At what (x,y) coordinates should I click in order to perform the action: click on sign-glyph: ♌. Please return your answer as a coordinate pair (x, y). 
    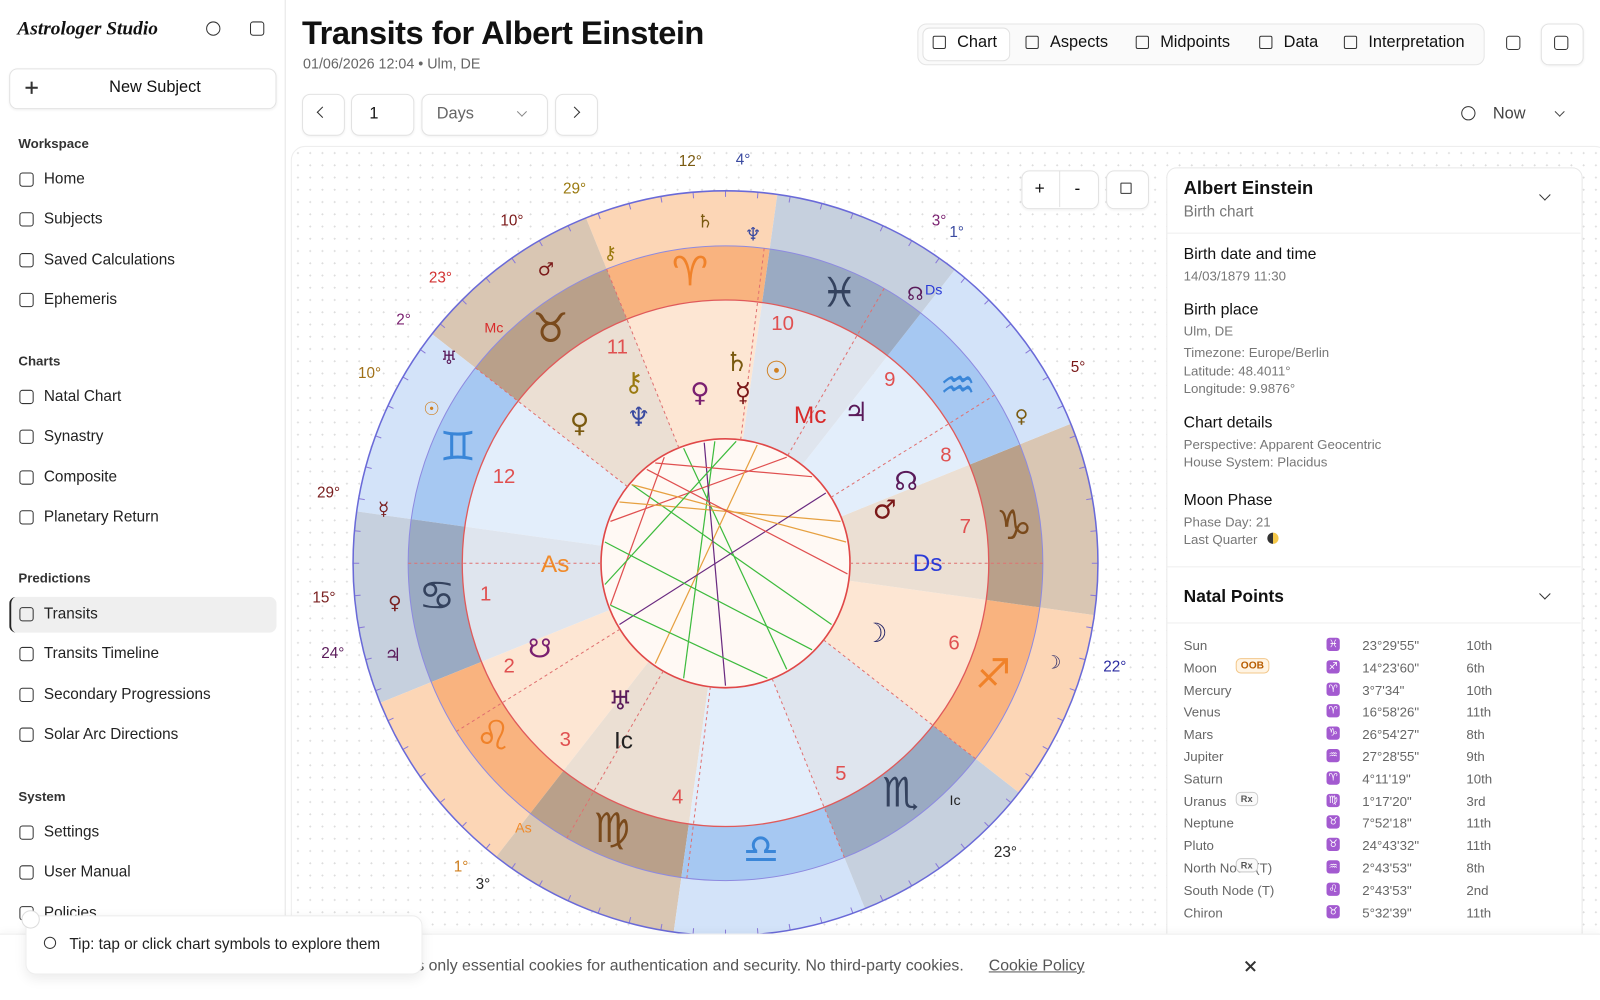
    Looking at the image, I should click on (493, 735).